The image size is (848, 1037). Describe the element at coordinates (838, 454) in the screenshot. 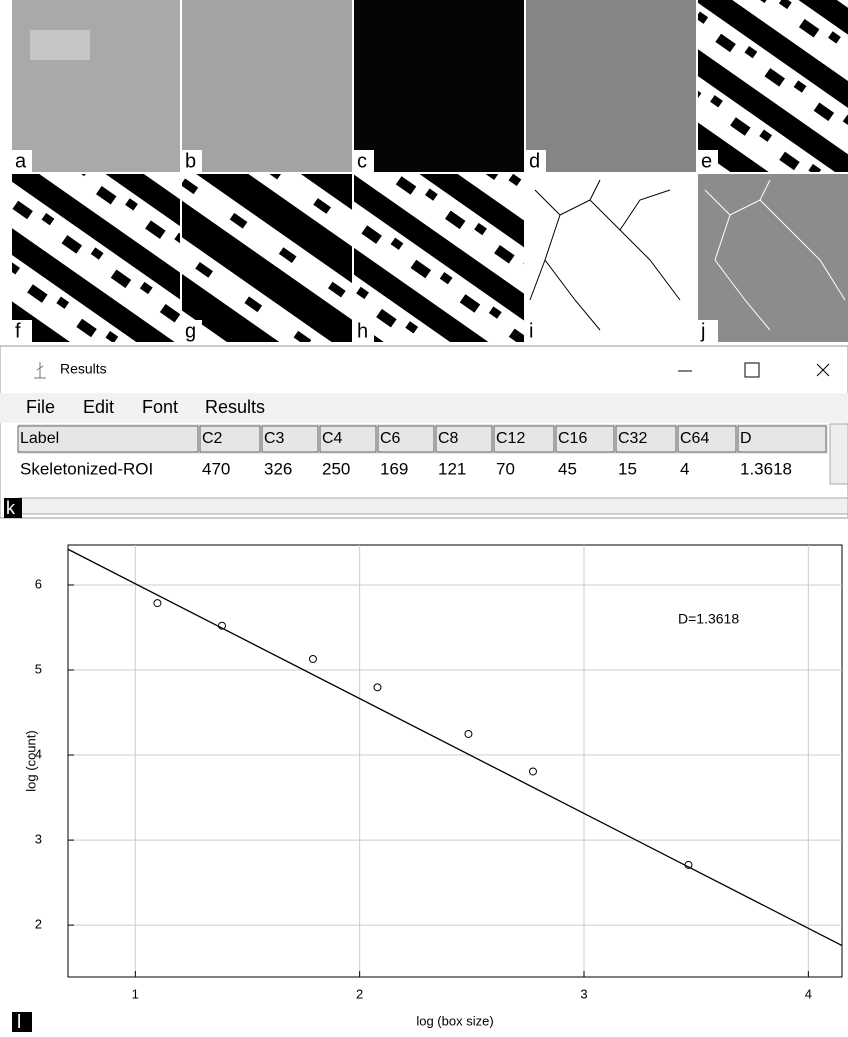

I see `v-scrollbar` at that location.